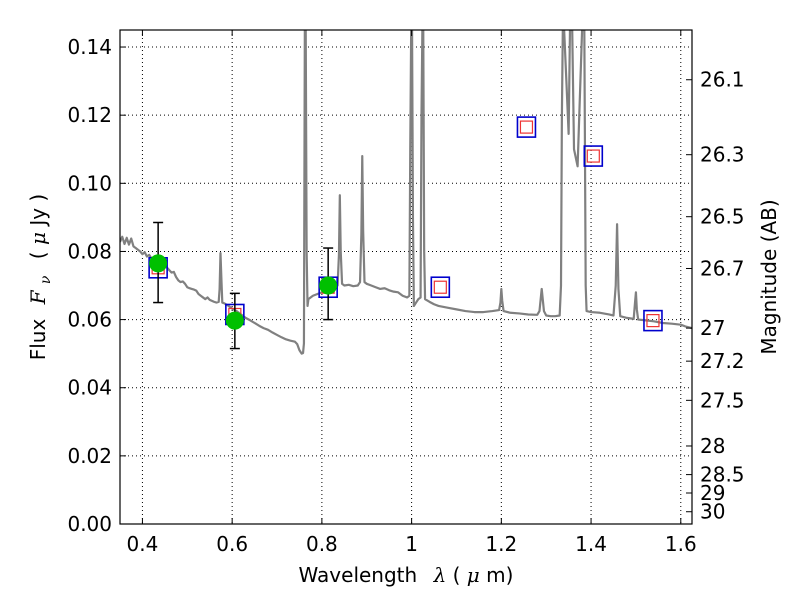  What do you see at coordinates (722, 155) in the screenshot?
I see `y2-tick-label: 26.3` at bounding box center [722, 155].